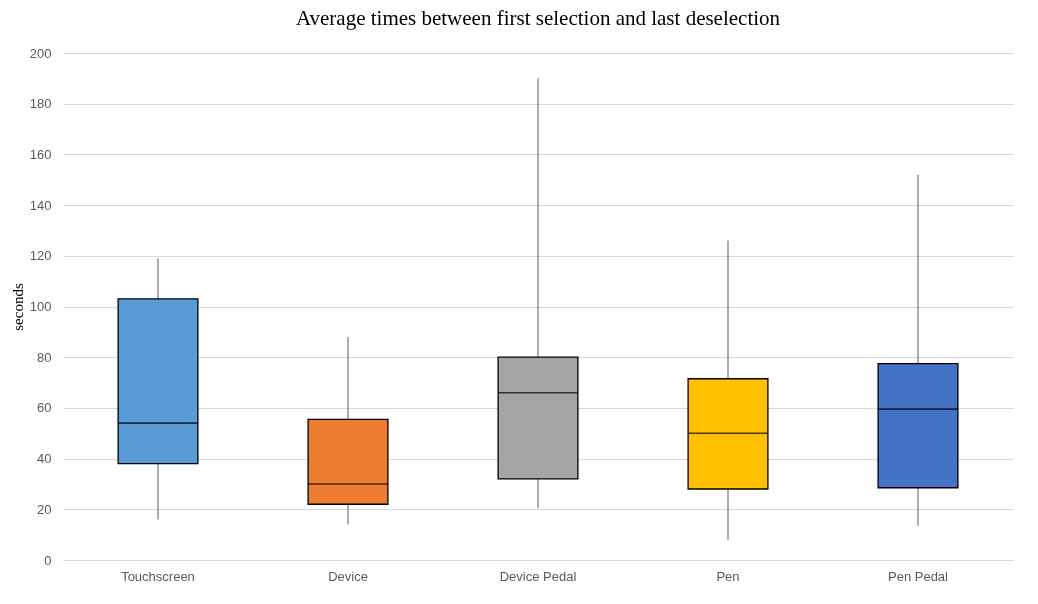  Describe the element at coordinates (538, 576) in the screenshot. I see `x-tick-label: Device Pedal` at that location.